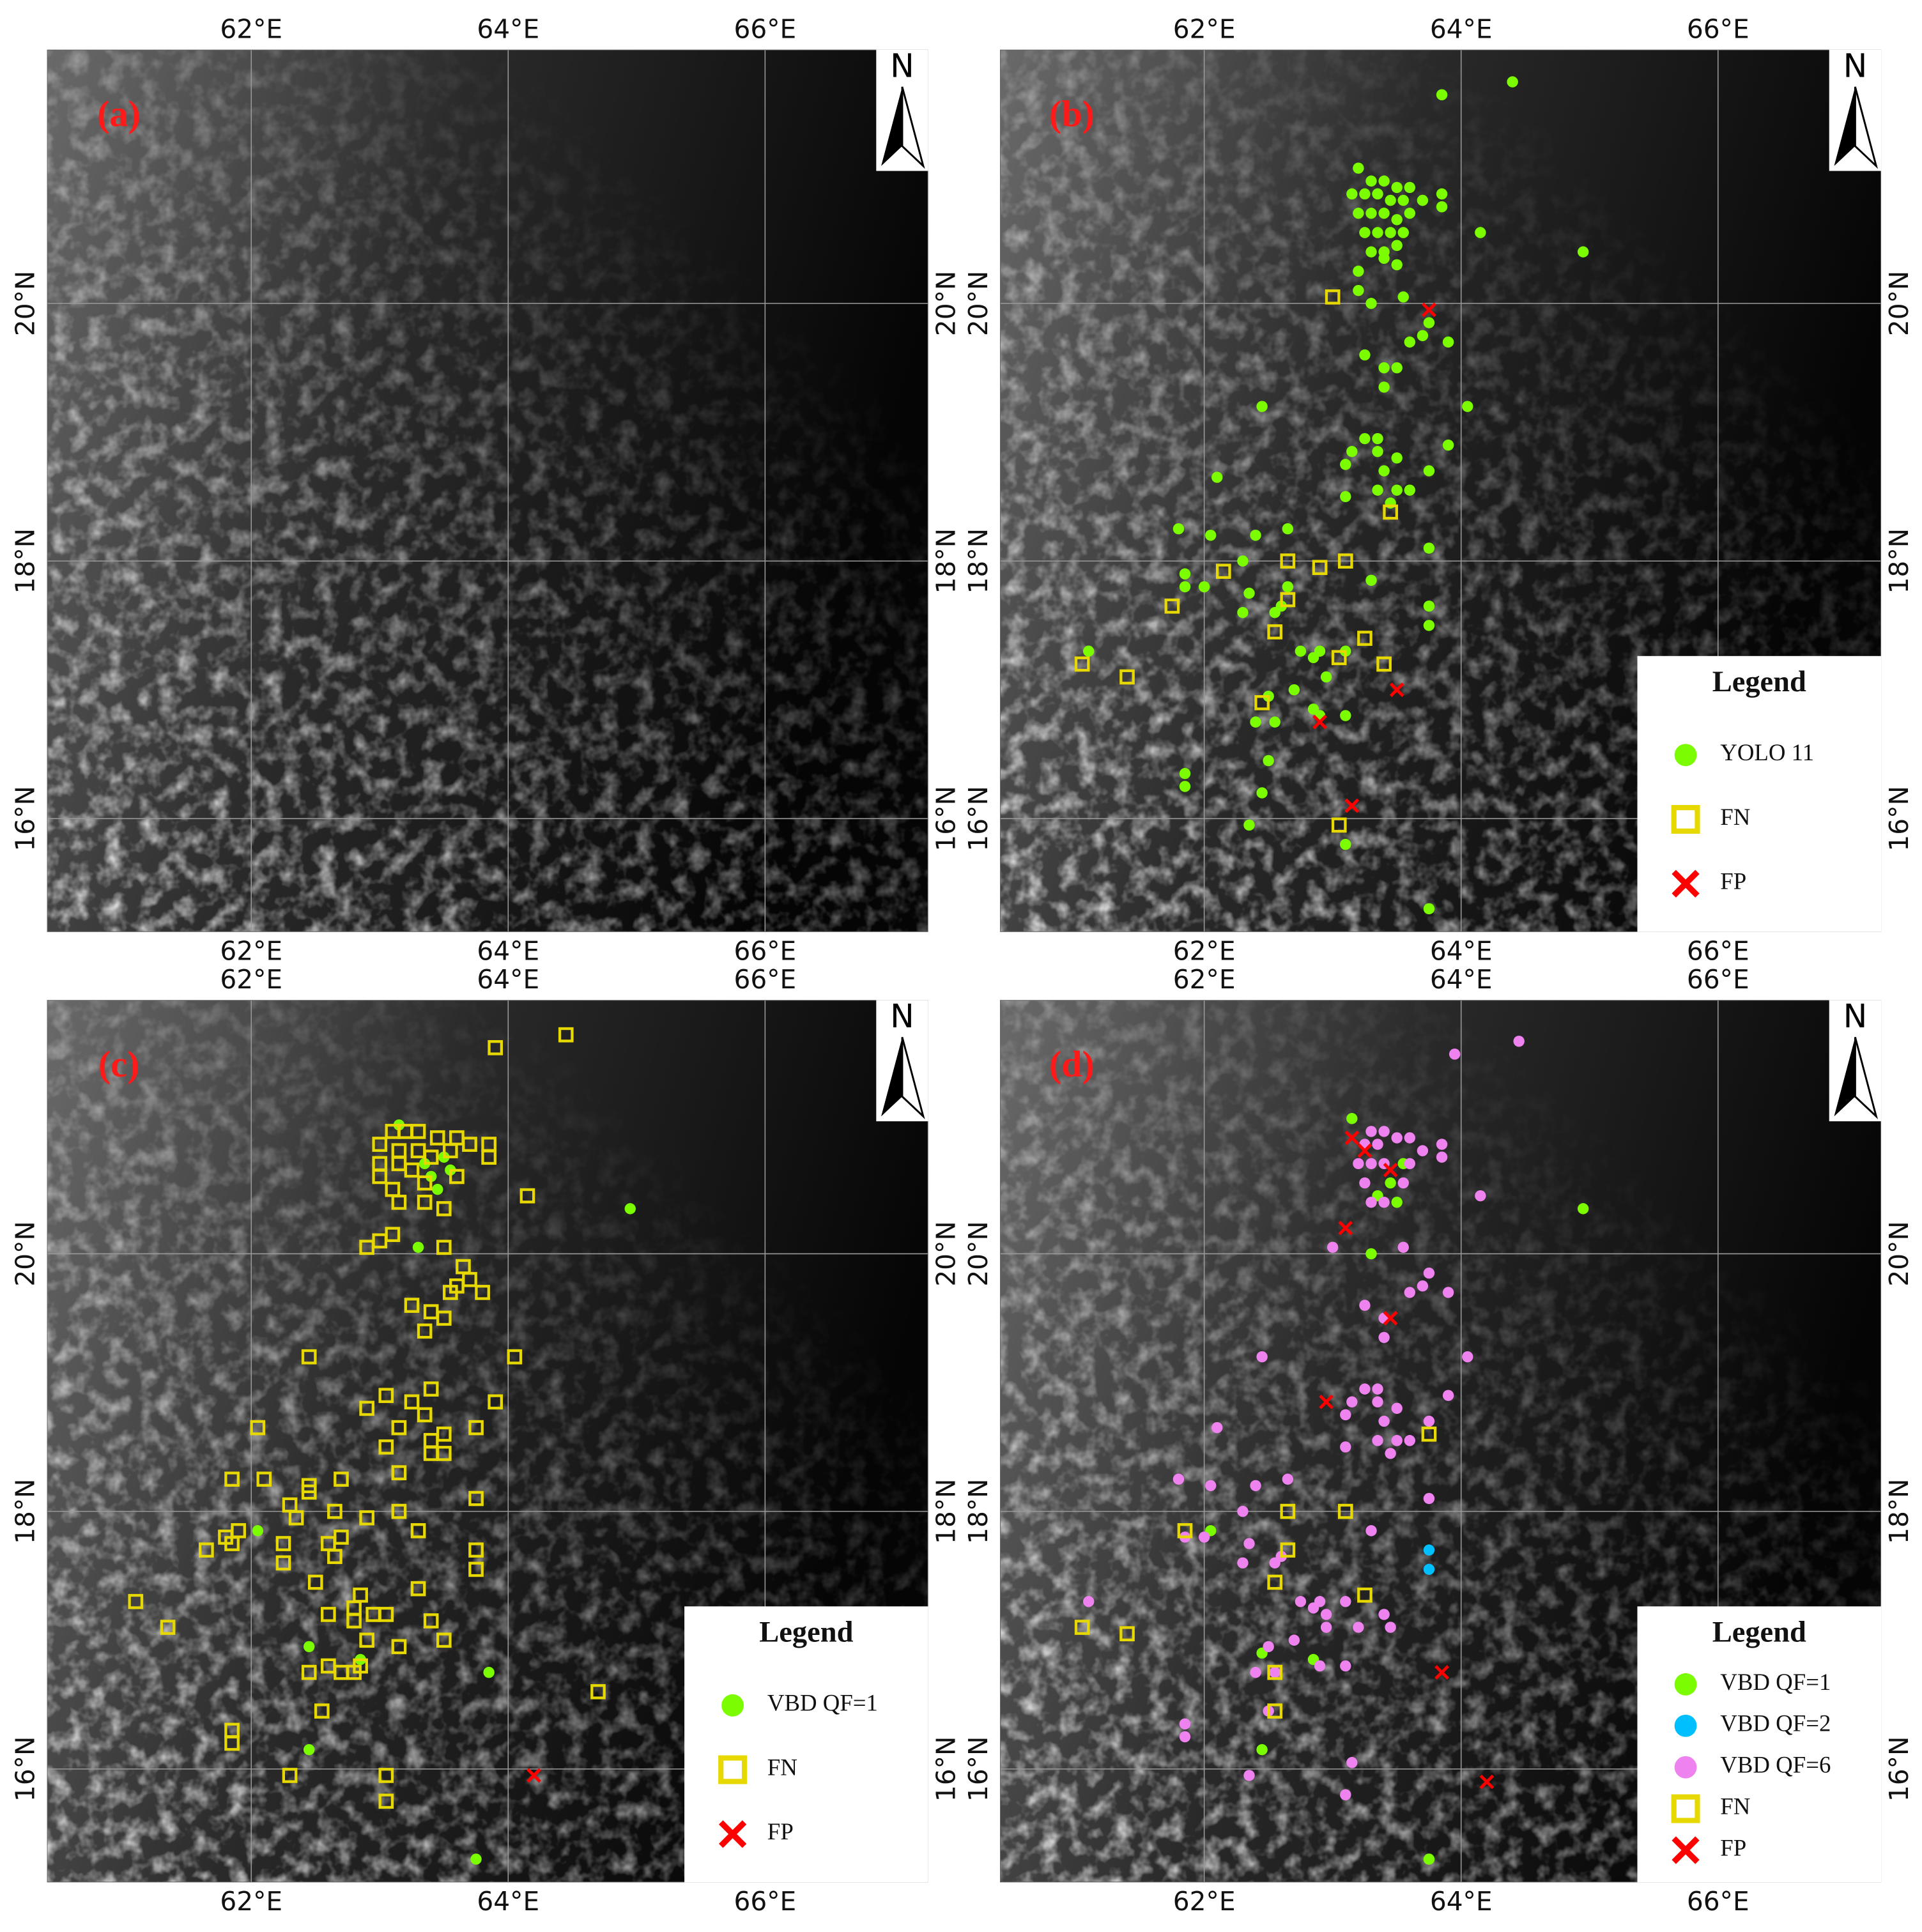  What do you see at coordinates (806, 1744) in the screenshot?
I see `legend-box` at bounding box center [806, 1744].